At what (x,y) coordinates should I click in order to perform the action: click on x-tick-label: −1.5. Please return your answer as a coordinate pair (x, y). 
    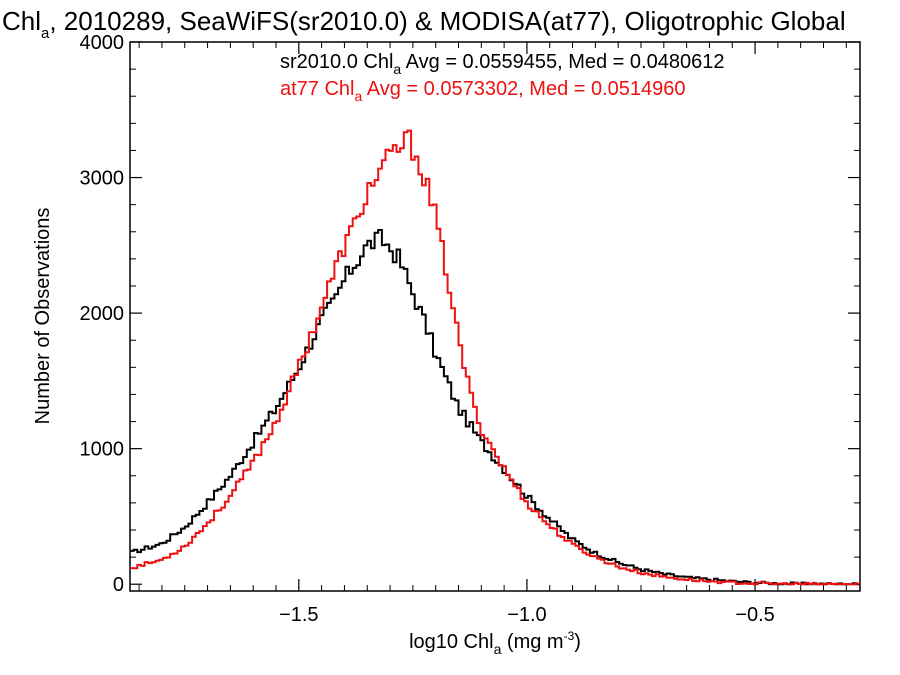
    Looking at the image, I should click on (298, 615).